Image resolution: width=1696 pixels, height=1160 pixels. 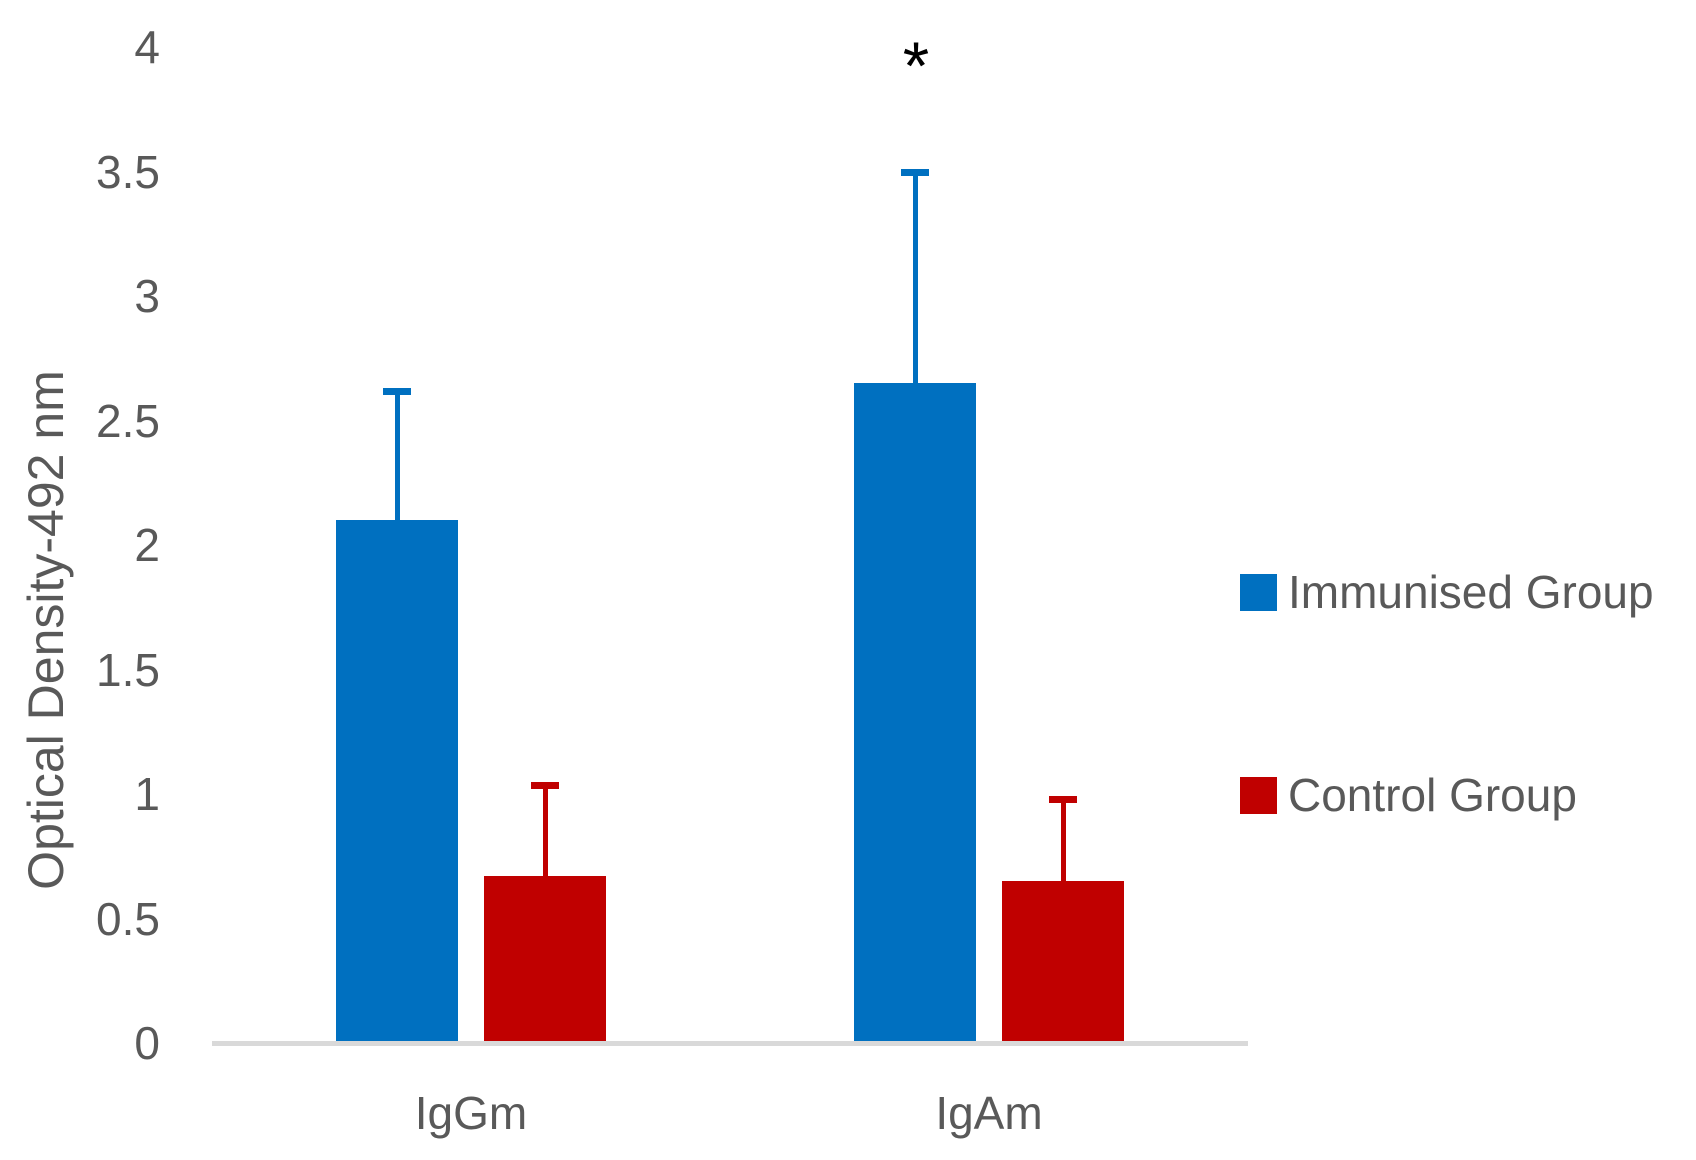 I want to click on x-category-label-iggm: IgGm, so click(x=471, y=1113).